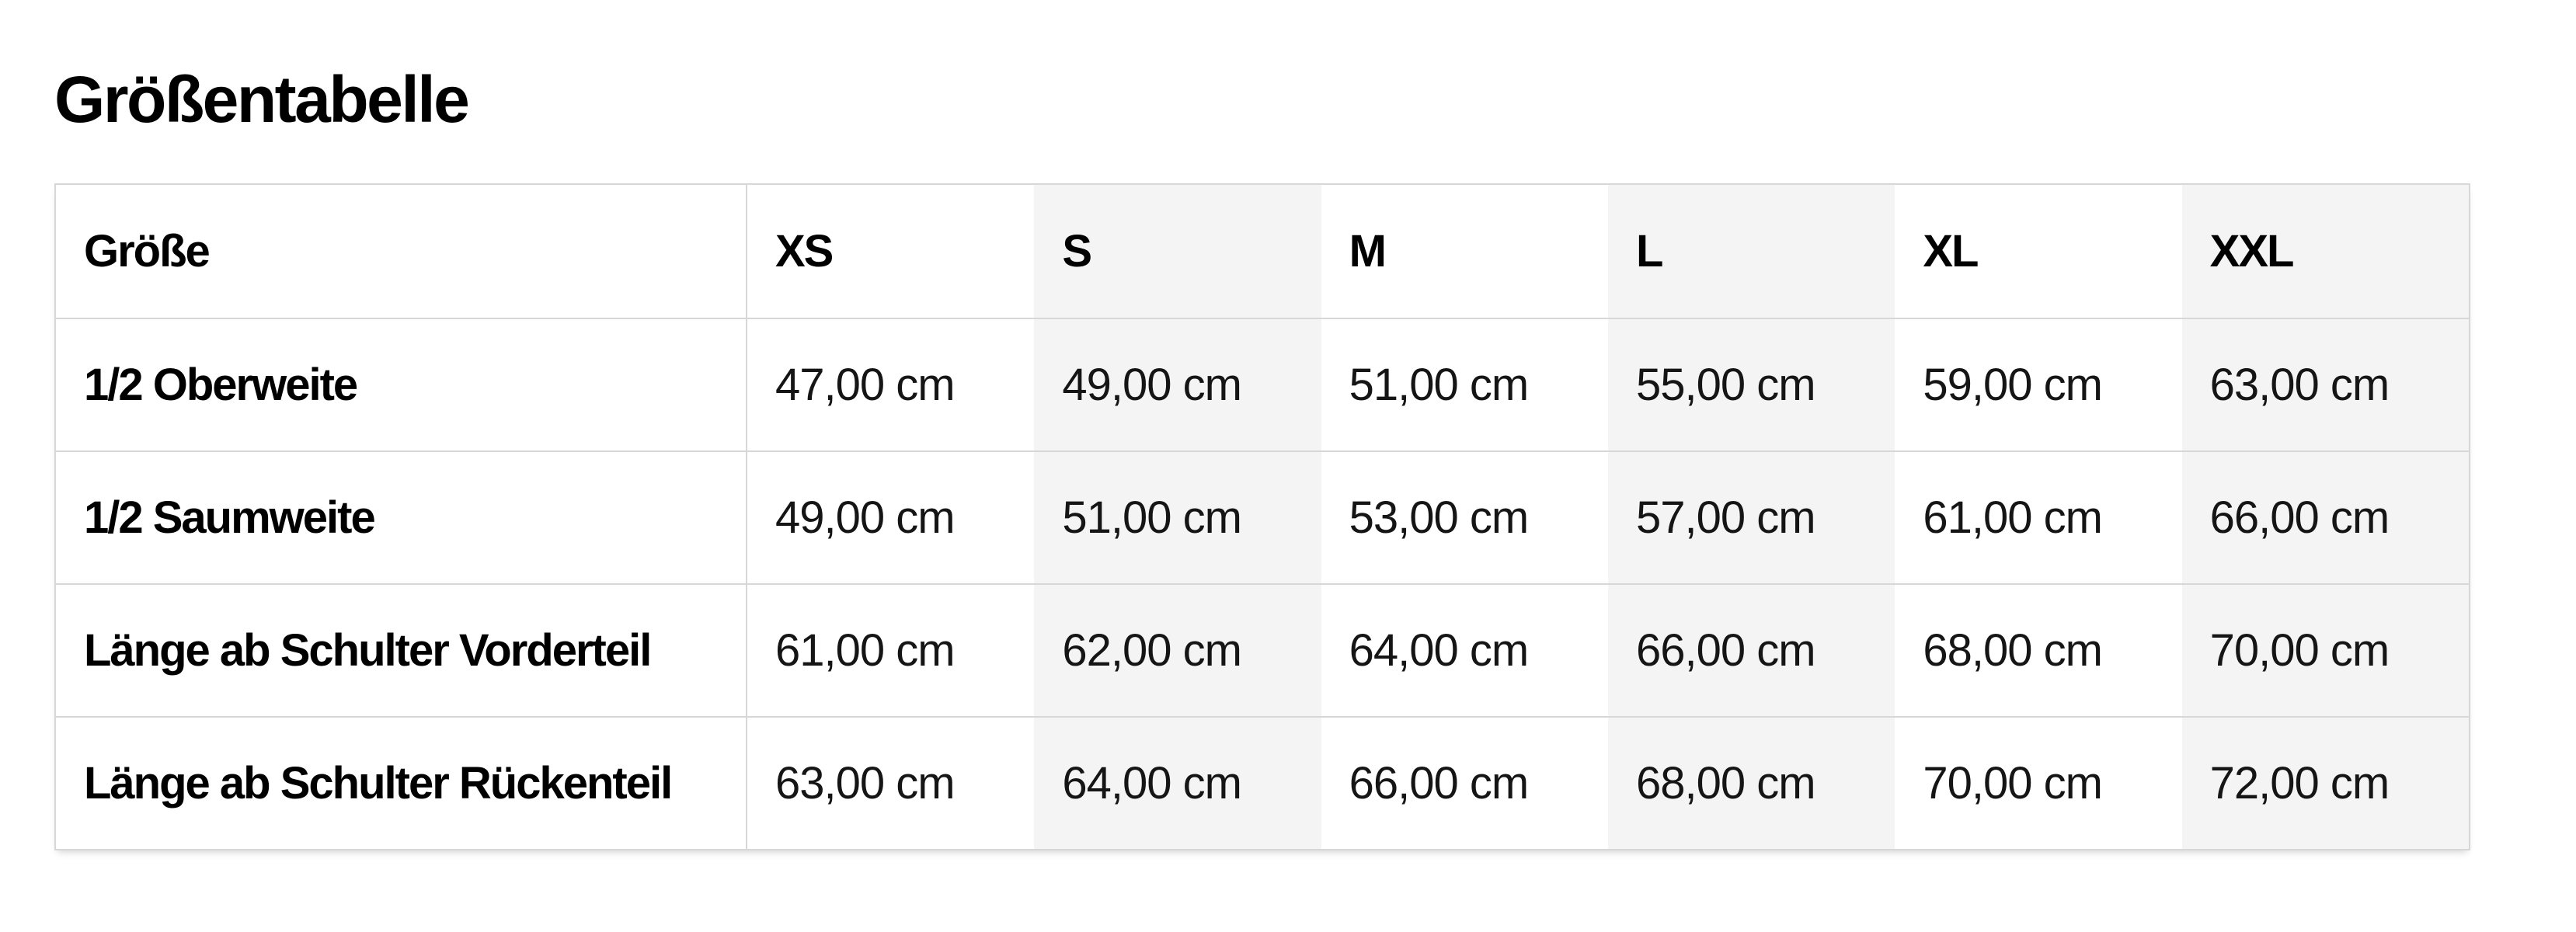 The image size is (2576, 932). Describe the element at coordinates (1368, 251) in the screenshot. I see `column-header-m: M` at that location.